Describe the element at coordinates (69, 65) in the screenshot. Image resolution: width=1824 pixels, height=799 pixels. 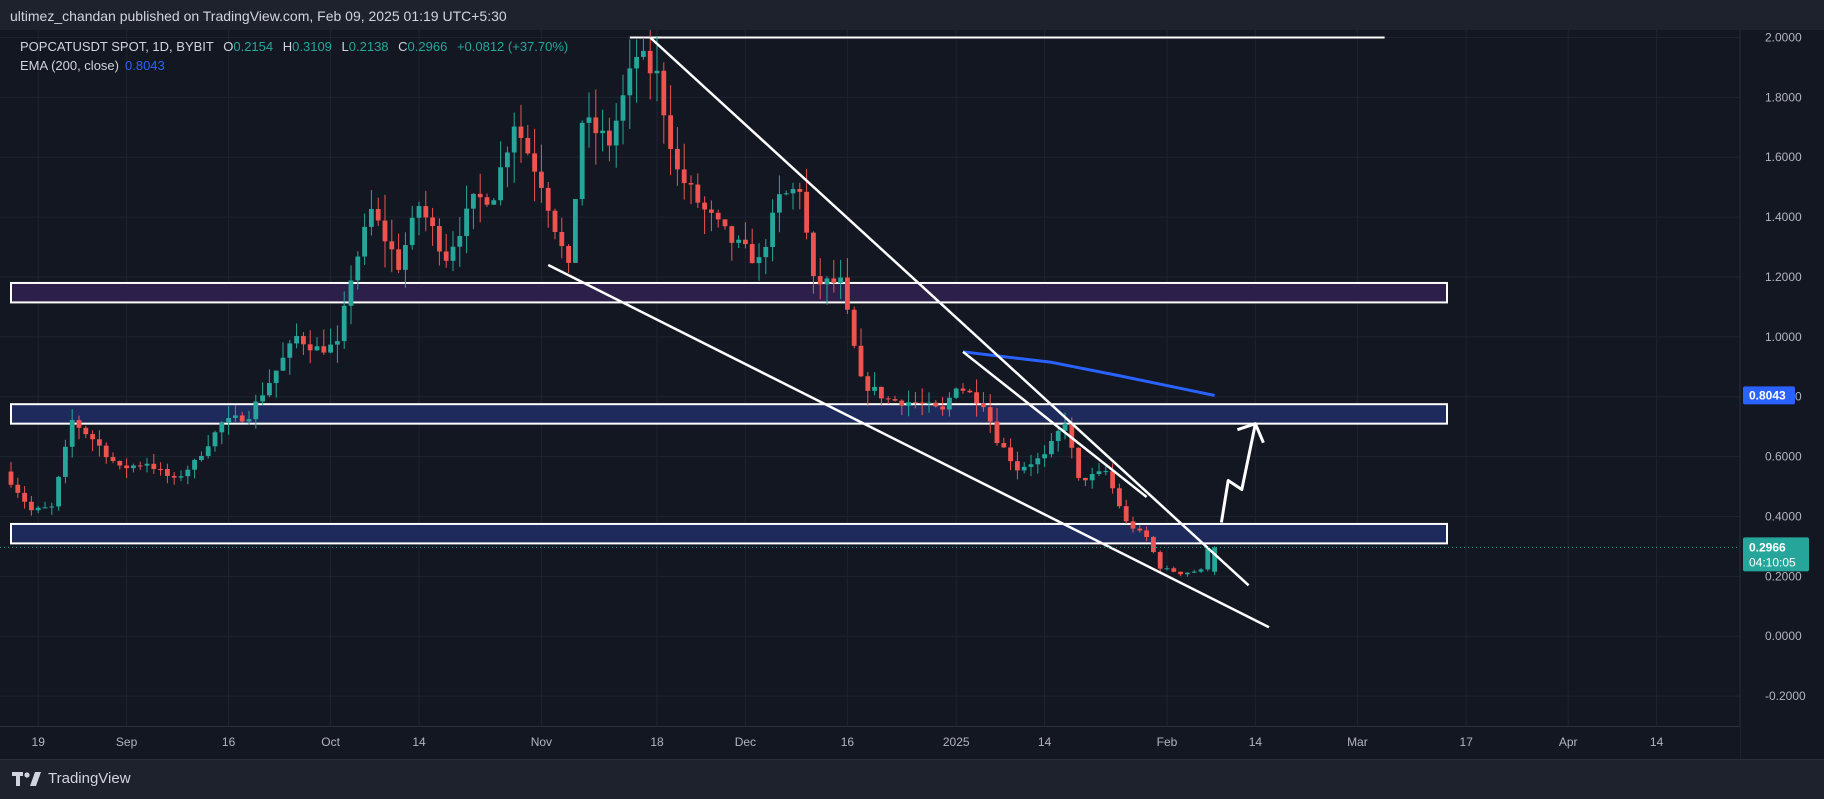
I see `ema-label: EMA (200, close)` at that location.